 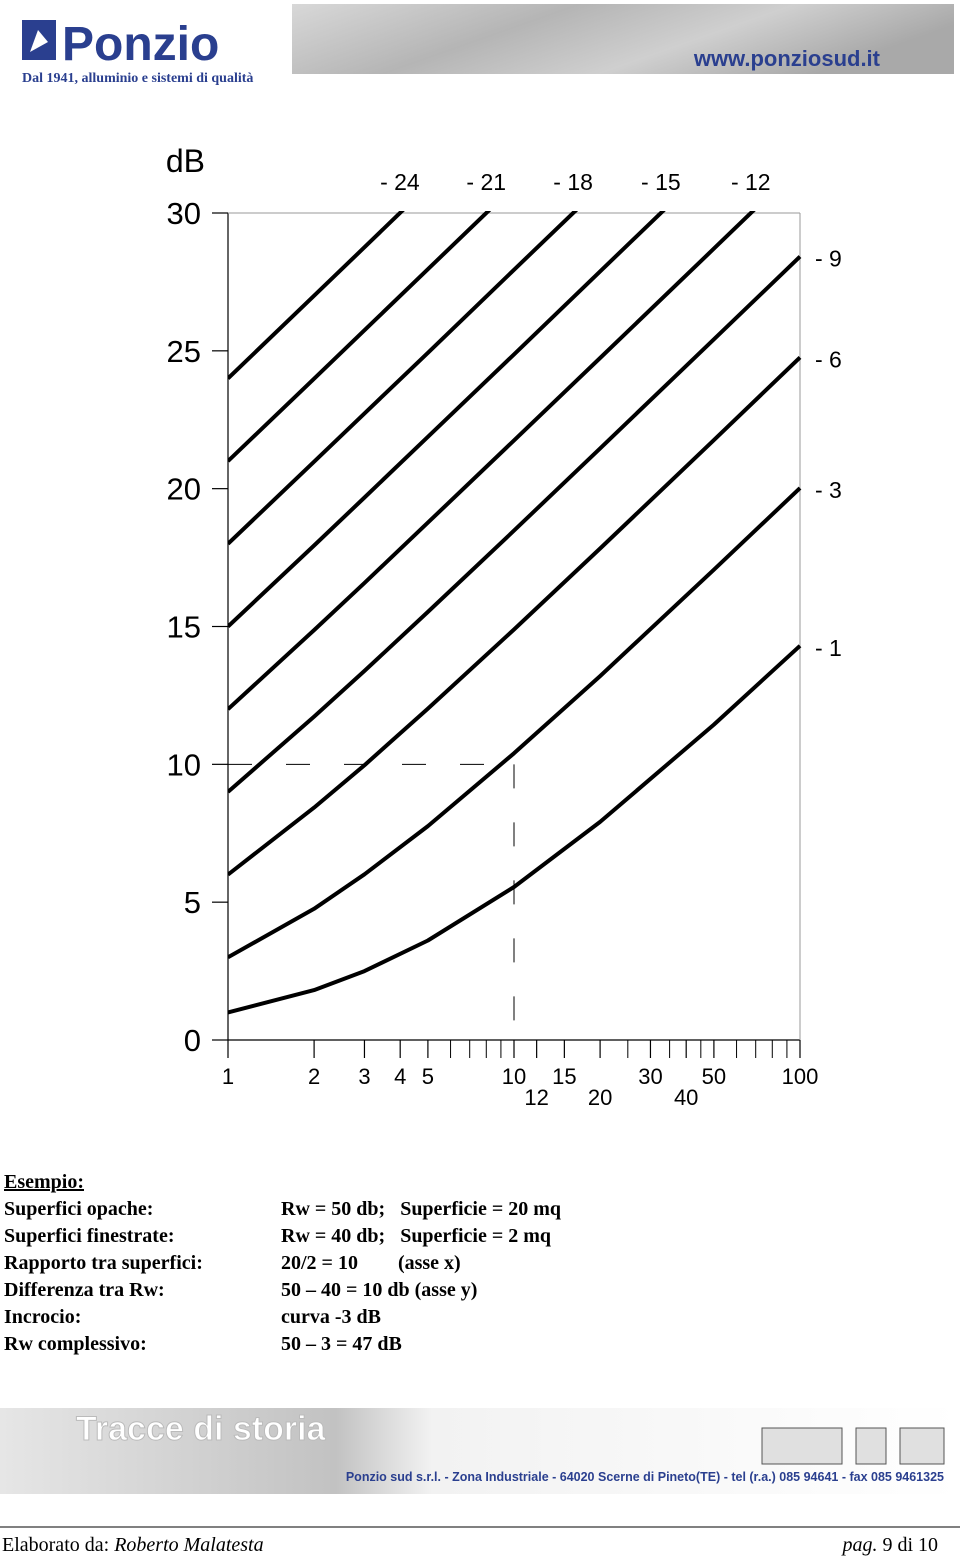 What do you see at coordinates (623, 39) in the screenshot?
I see `header-banner` at bounding box center [623, 39].